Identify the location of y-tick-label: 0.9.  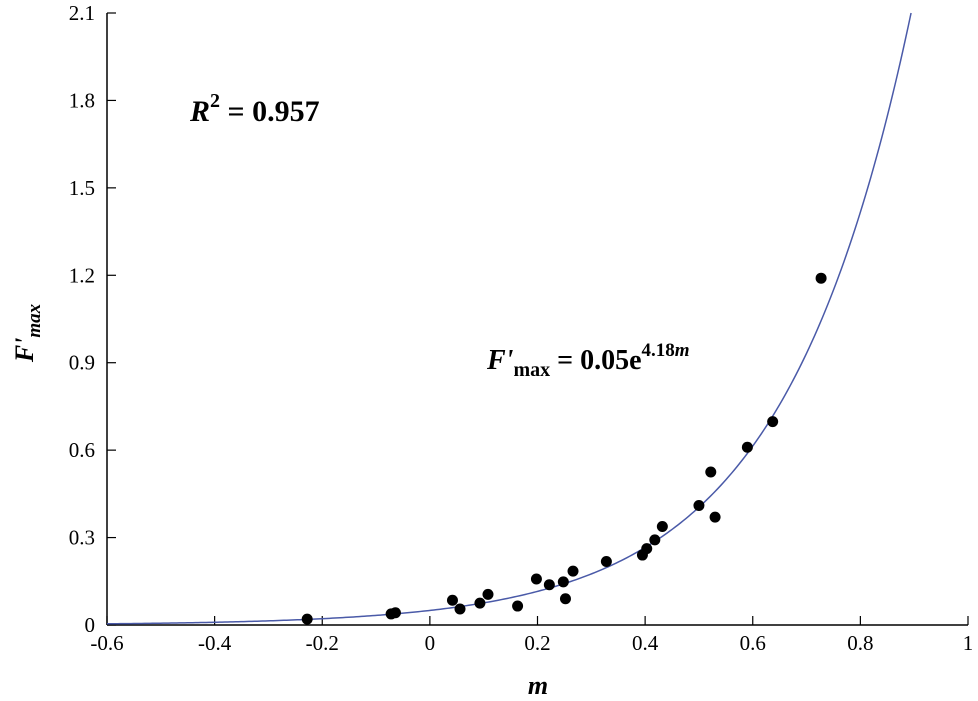
(82, 363).